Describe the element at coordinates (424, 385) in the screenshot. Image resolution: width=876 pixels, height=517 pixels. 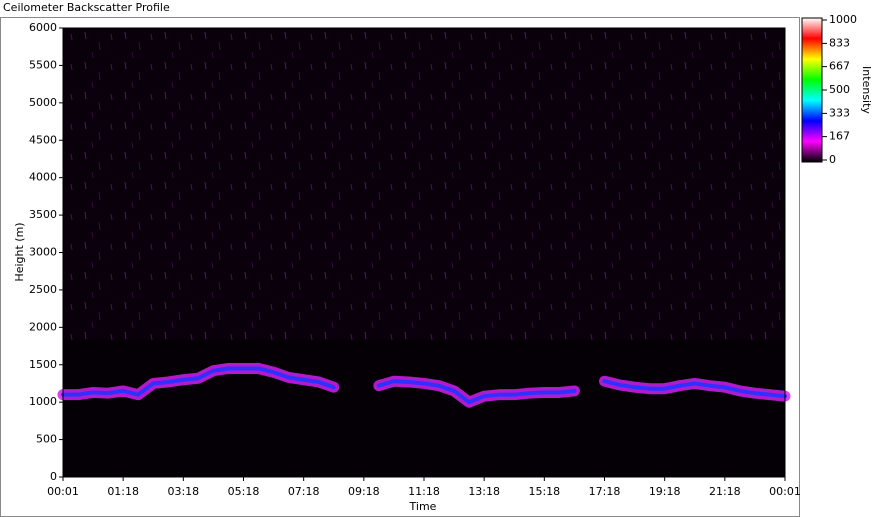
I see `layer-line` at that location.